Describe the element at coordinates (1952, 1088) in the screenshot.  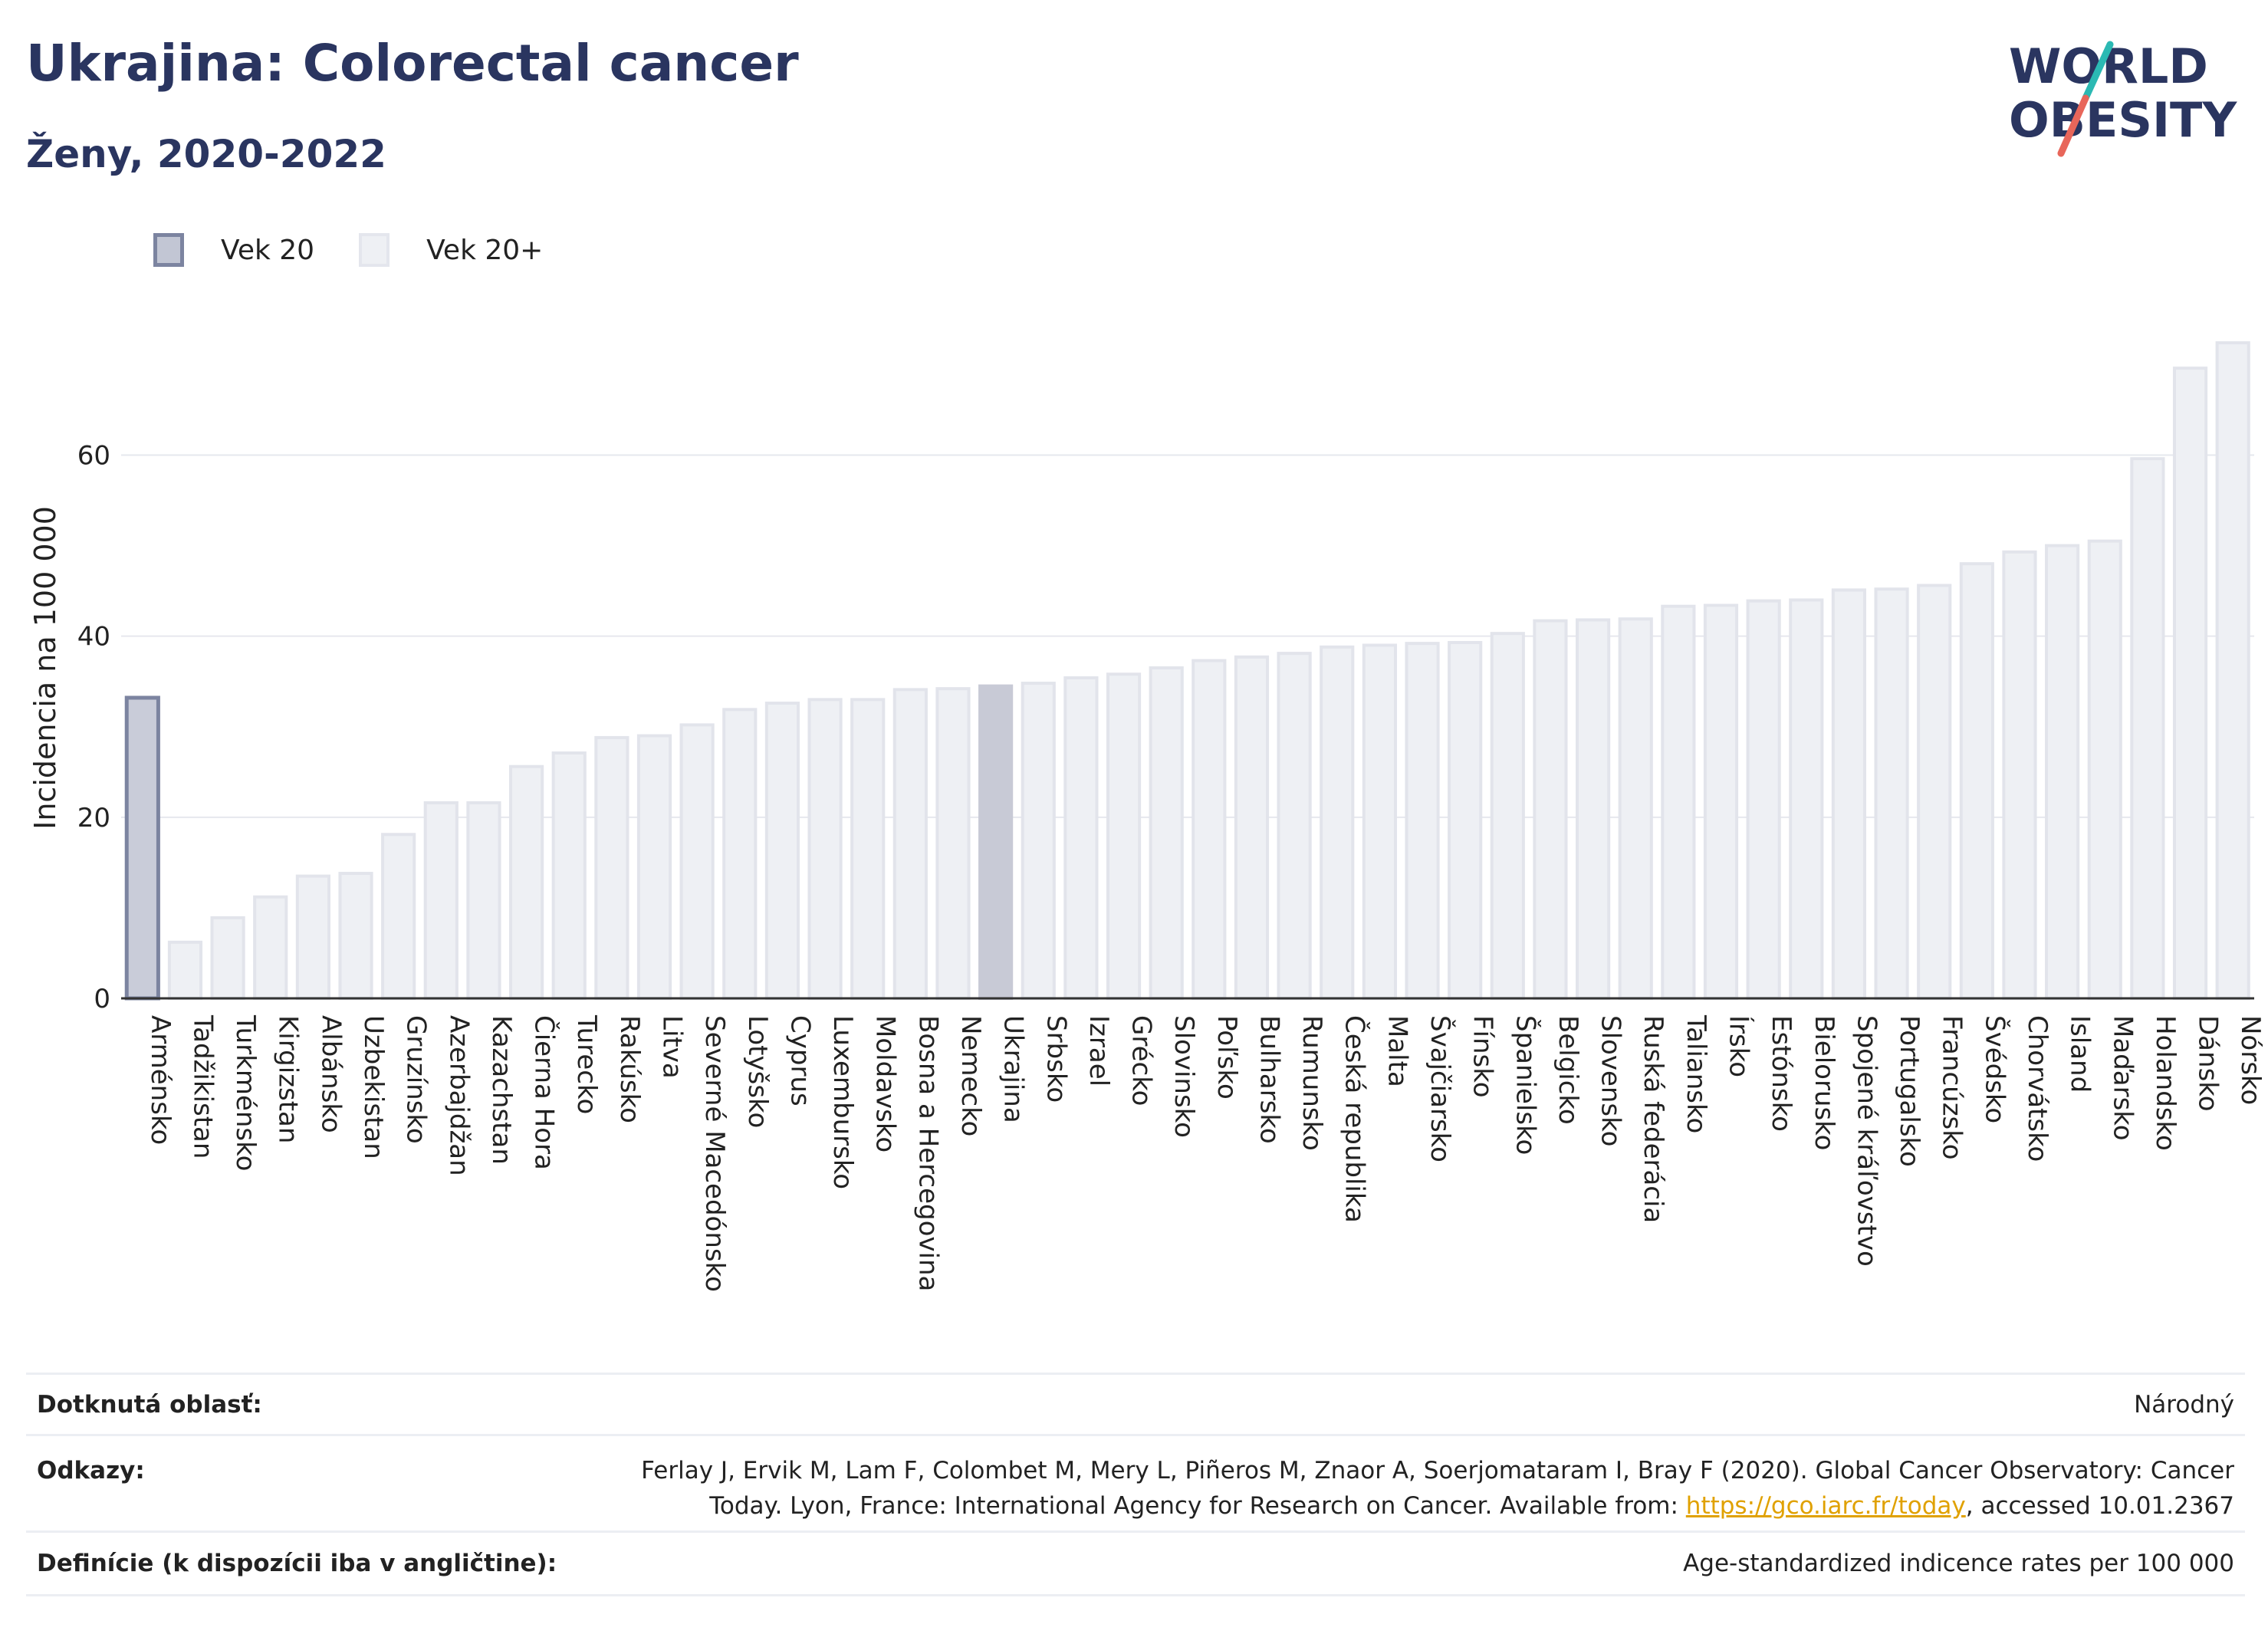
I see `x-tick-label: Francúzsko` at that location.